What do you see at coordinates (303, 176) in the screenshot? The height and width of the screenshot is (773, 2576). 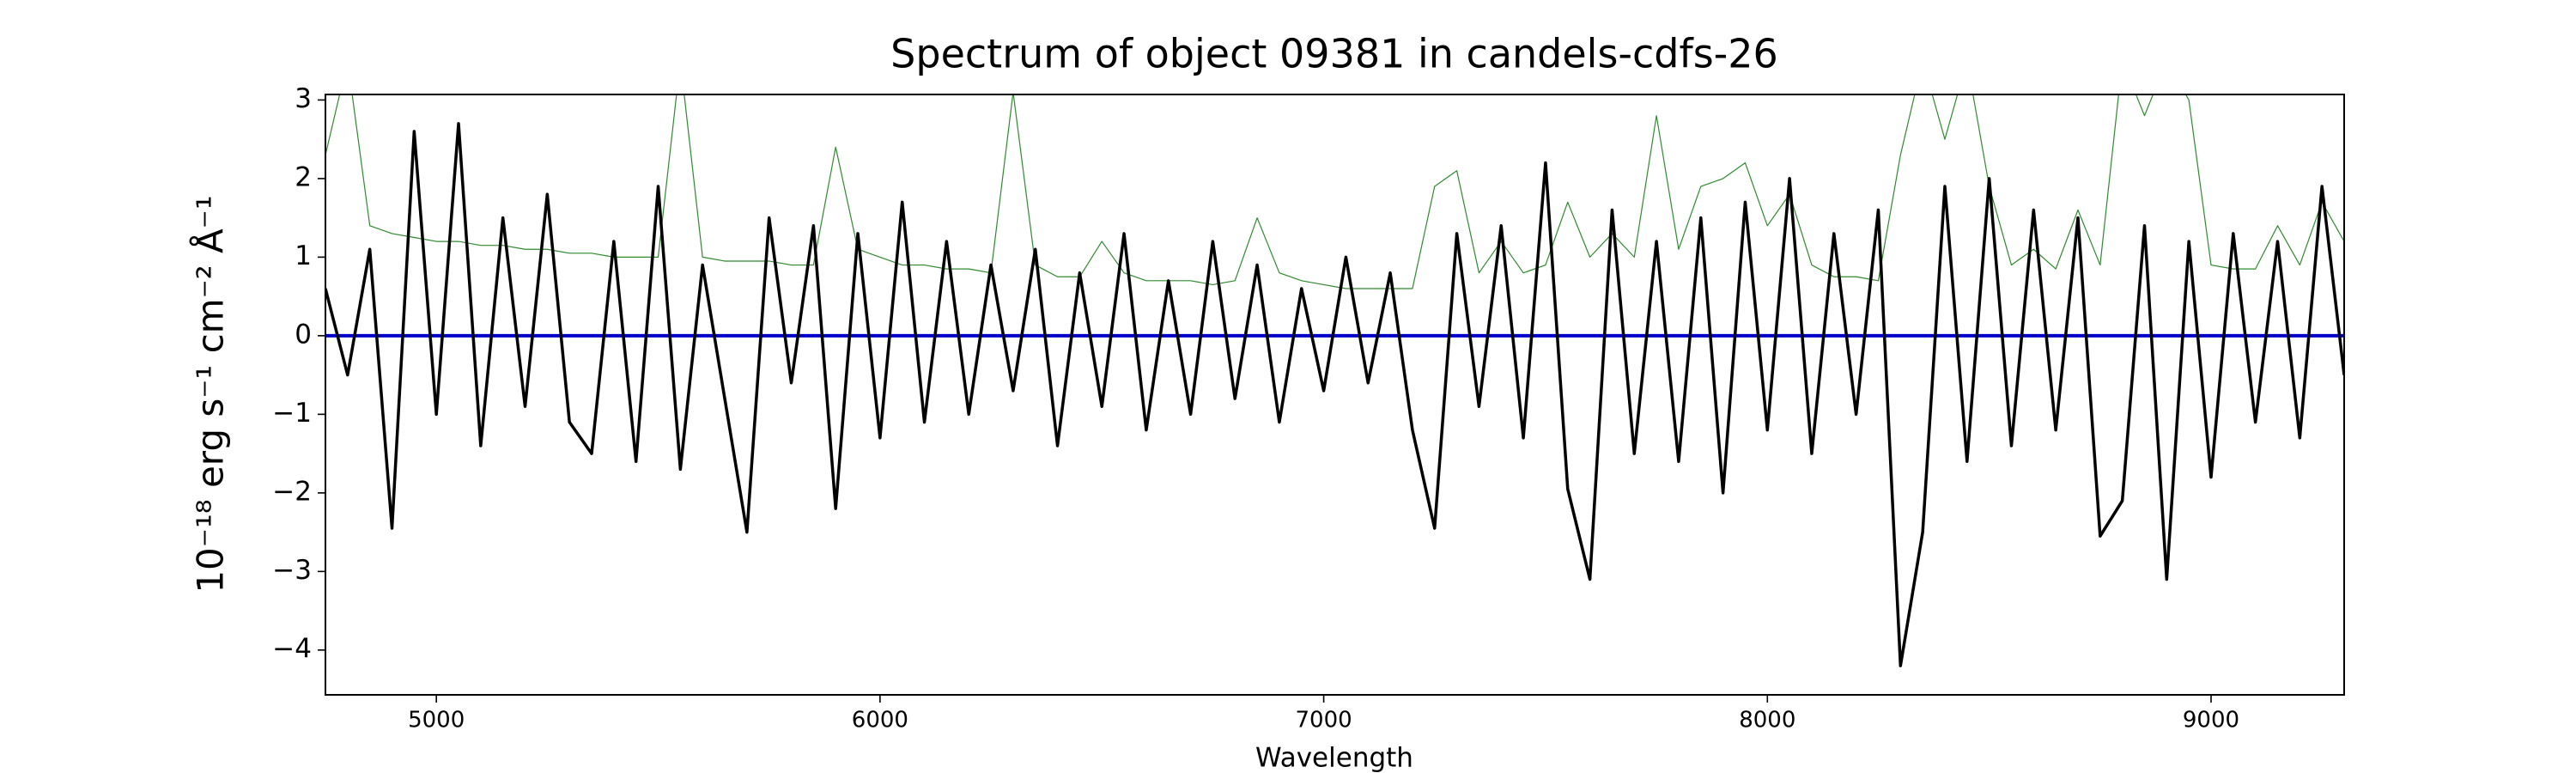 I see `y-tick-label: 2` at bounding box center [303, 176].